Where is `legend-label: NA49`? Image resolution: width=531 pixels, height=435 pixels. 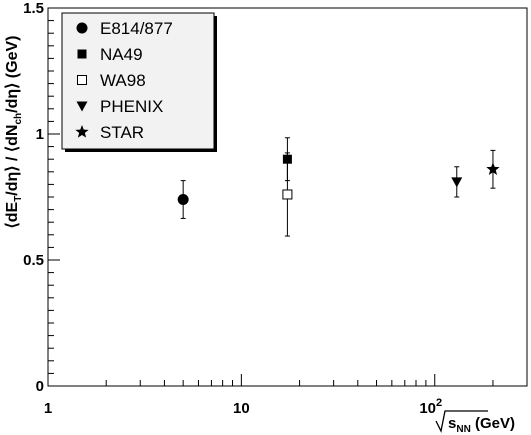
legend-label: NA49 is located at coordinates (121, 54).